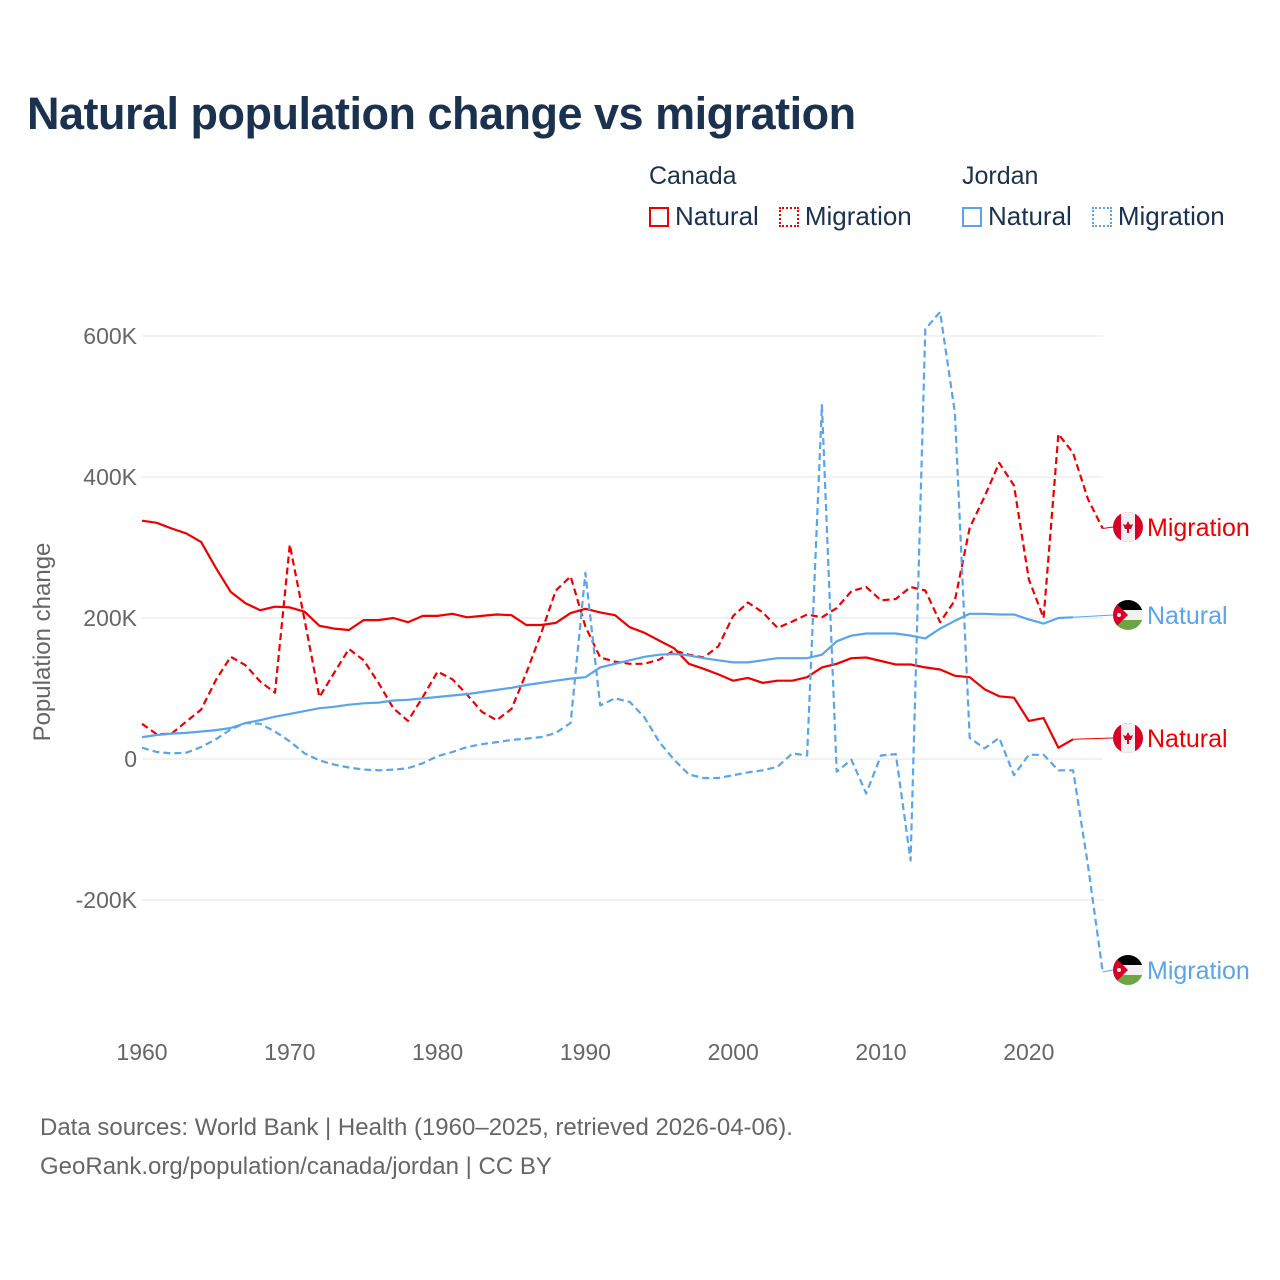 The width and height of the screenshot is (1280, 1280). What do you see at coordinates (585, 1052) in the screenshot?
I see `x-tick-label: 1990` at bounding box center [585, 1052].